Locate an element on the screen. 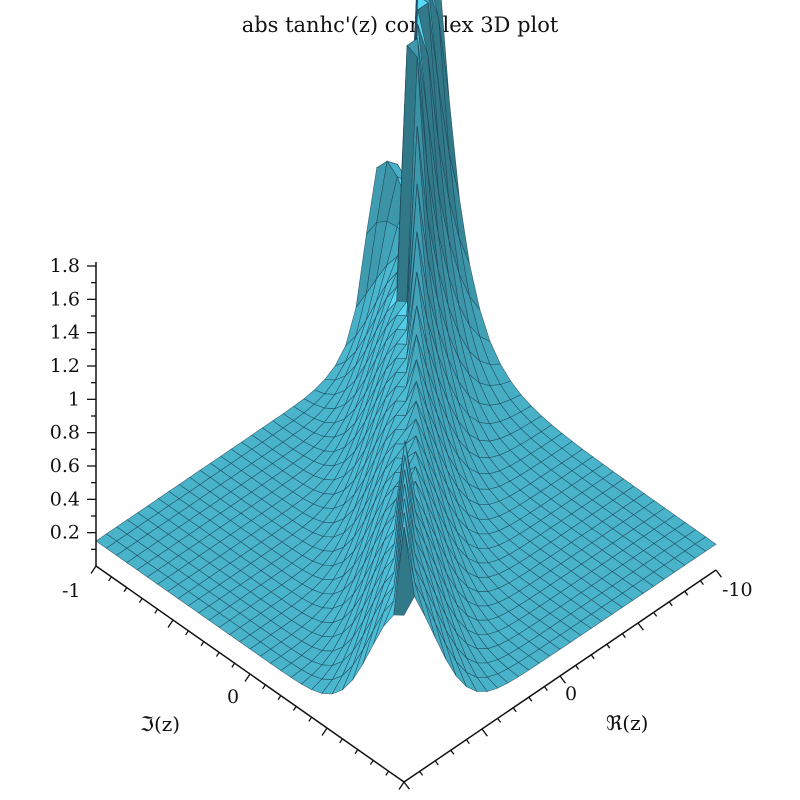 The width and height of the screenshot is (800, 800). real-axis-label: ℜ(z) is located at coordinates (627, 723).